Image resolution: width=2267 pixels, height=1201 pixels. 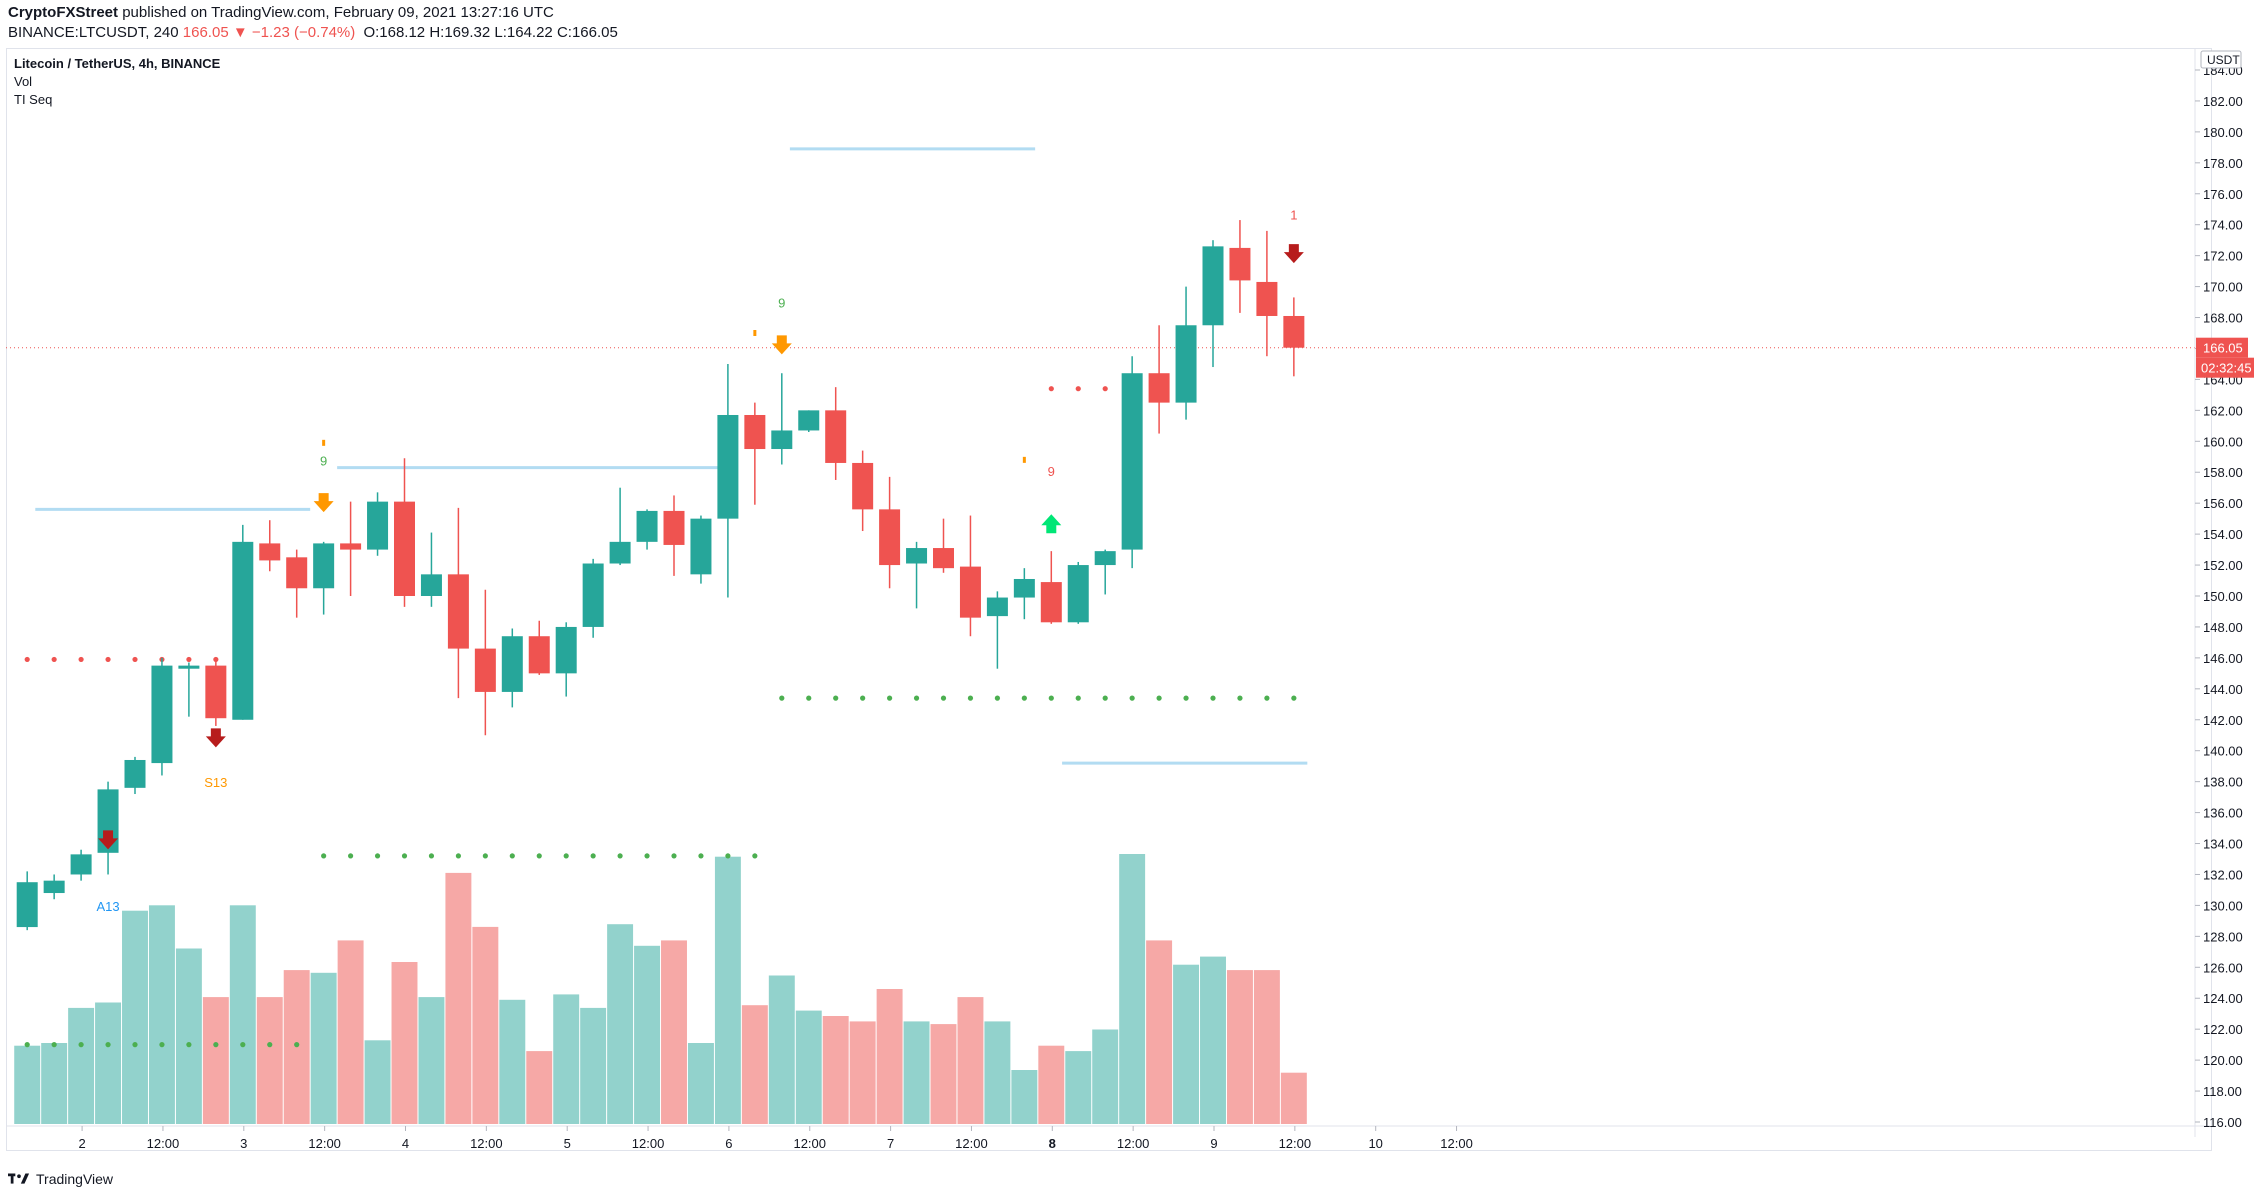 What do you see at coordinates (2223, 658) in the screenshot?
I see `price-tick-label: 146.00` at bounding box center [2223, 658].